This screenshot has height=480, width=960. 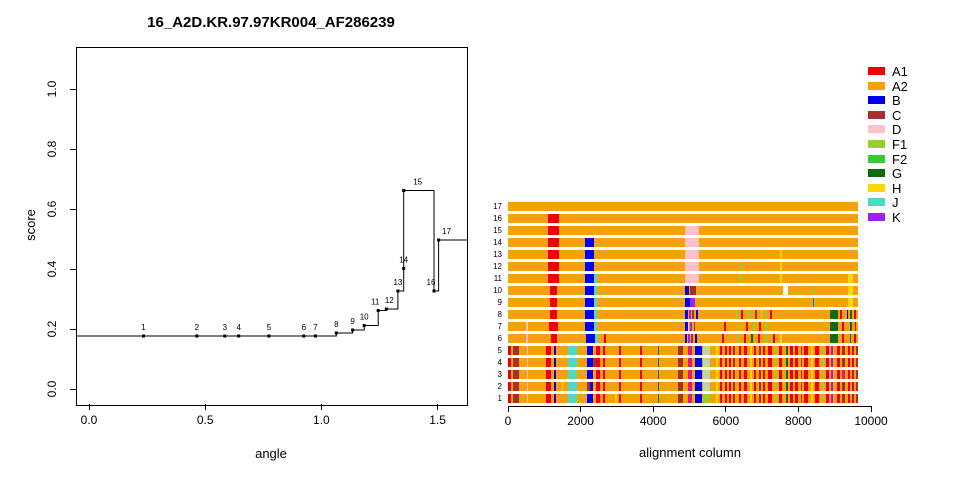 What do you see at coordinates (315, 327) in the screenshot?
I see `point-label-7: 7` at bounding box center [315, 327].